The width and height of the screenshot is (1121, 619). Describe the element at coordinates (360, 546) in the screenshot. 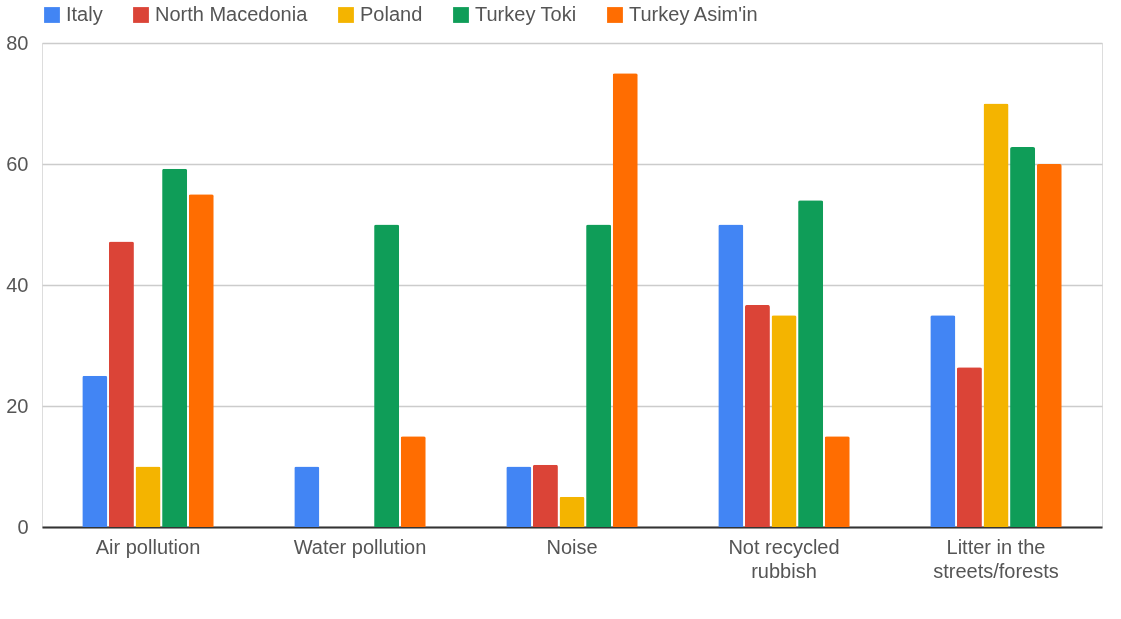

I see `x-tick-label: Water pollution` at that location.